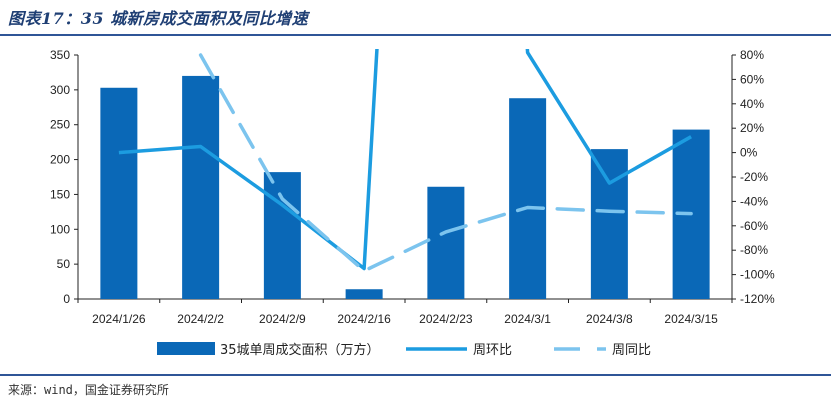  Describe the element at coordinates (754, 177) in the screenshot. I see `y-right-tick-label: -20%` at that location.